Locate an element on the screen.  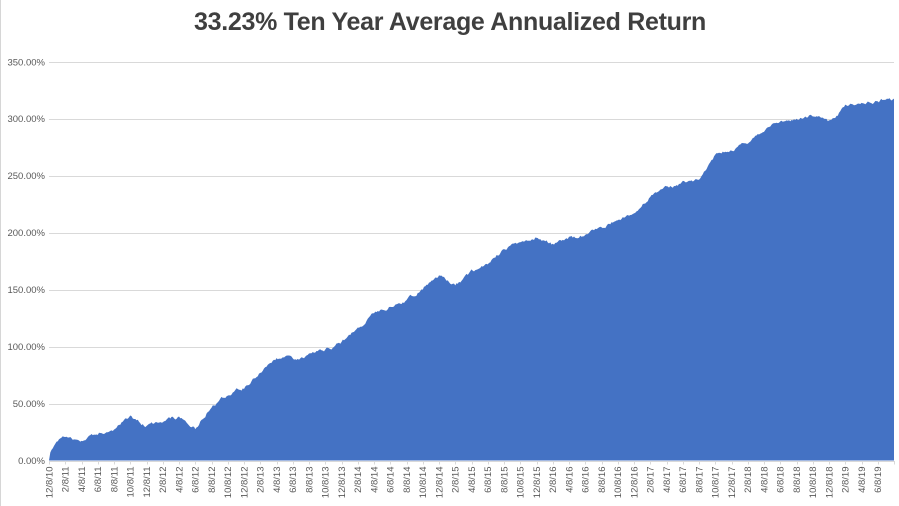
x-axis-label: 12/8/16 is located at coordinates (634, 483).